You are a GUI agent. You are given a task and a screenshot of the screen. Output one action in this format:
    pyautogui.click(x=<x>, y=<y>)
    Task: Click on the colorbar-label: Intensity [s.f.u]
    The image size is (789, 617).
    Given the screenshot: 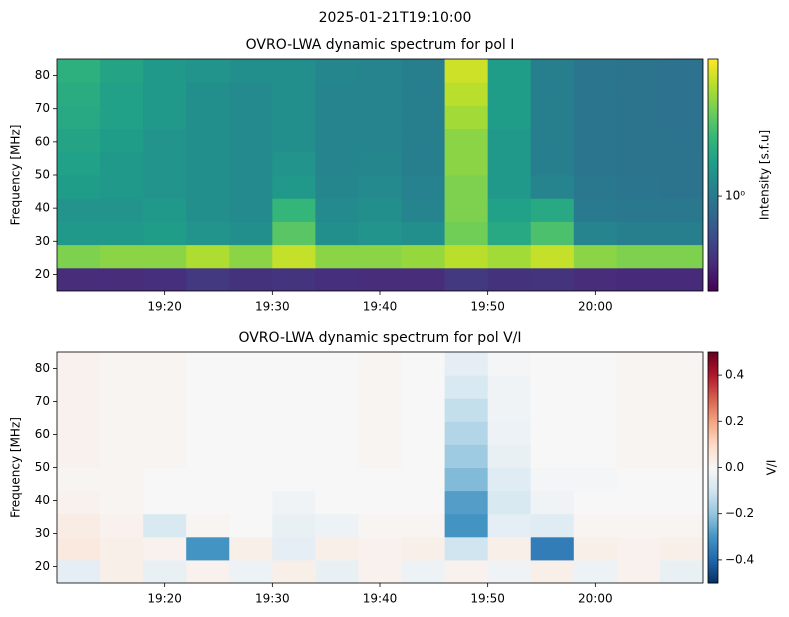 What is the action you would take?
    pyautogui.click(x=765, y=175)
    